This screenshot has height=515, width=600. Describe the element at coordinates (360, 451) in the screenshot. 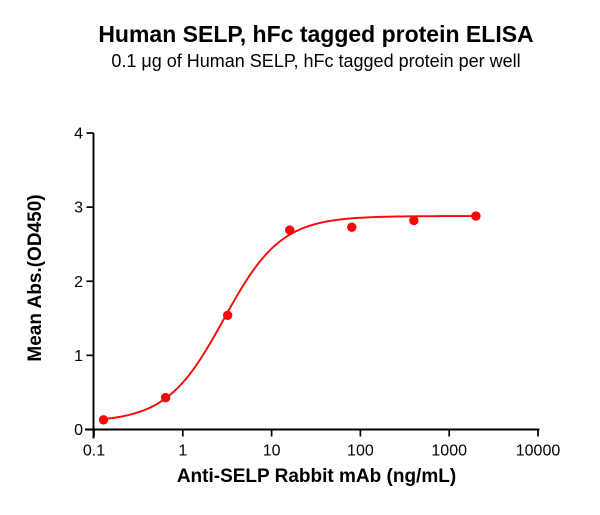

I see `x-tick-label: 100` at that location.